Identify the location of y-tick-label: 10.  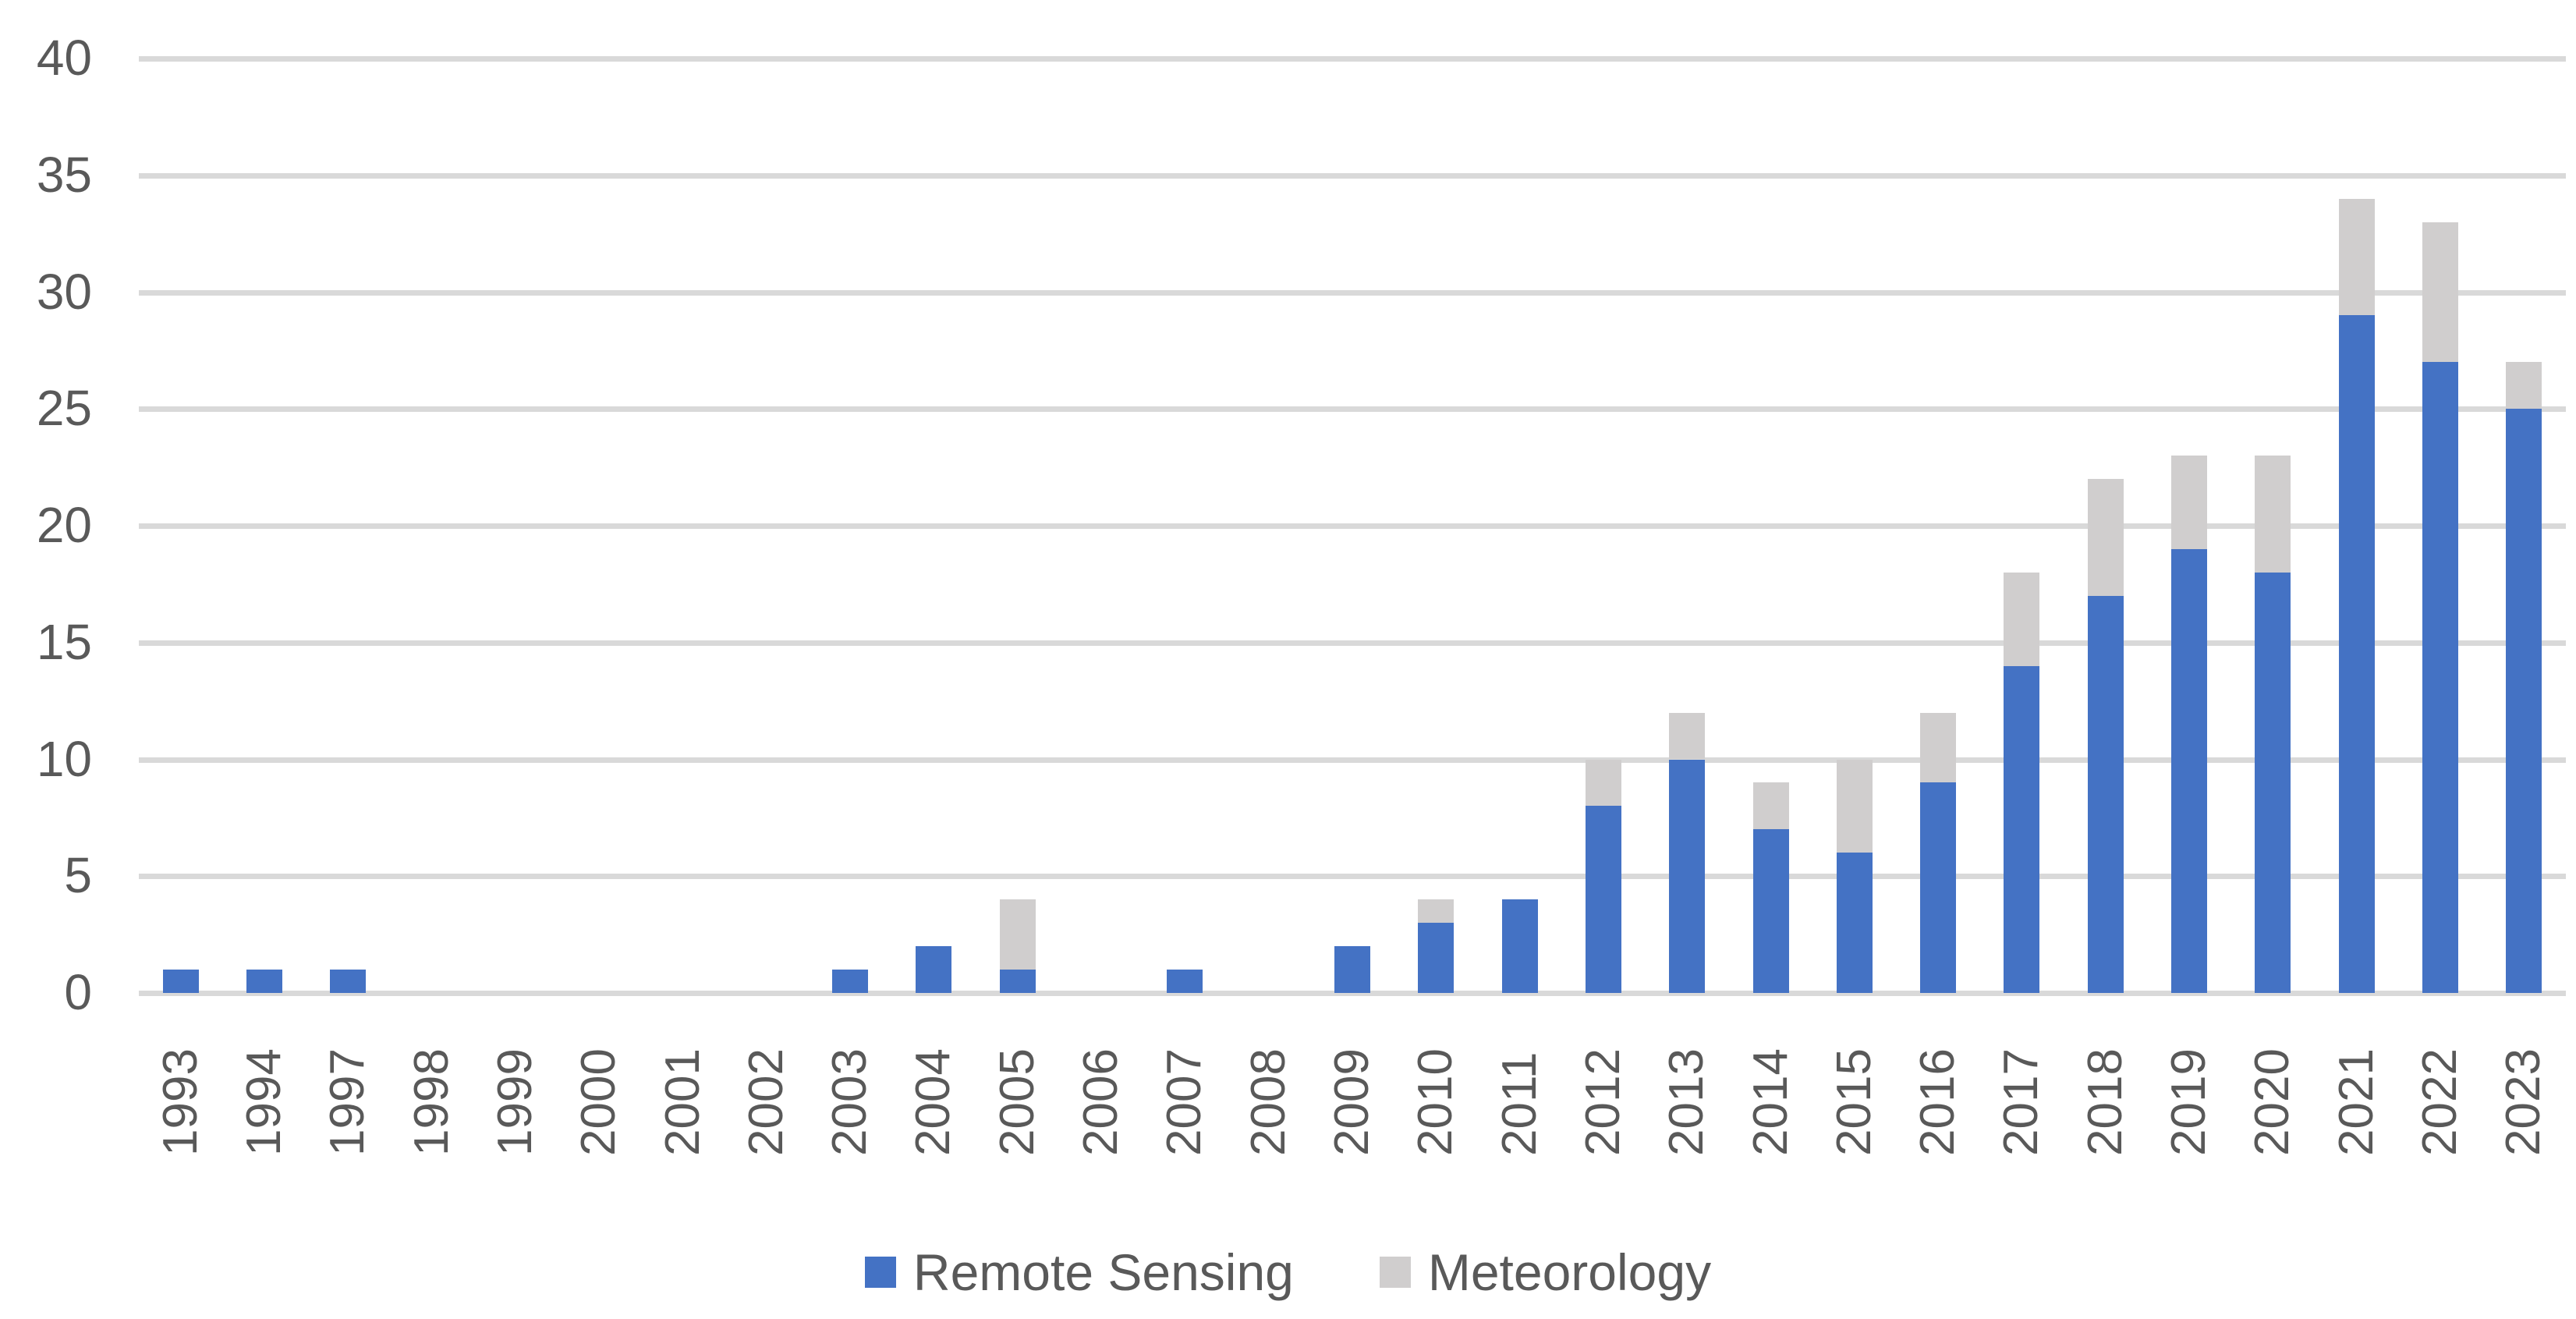
(64, 758).